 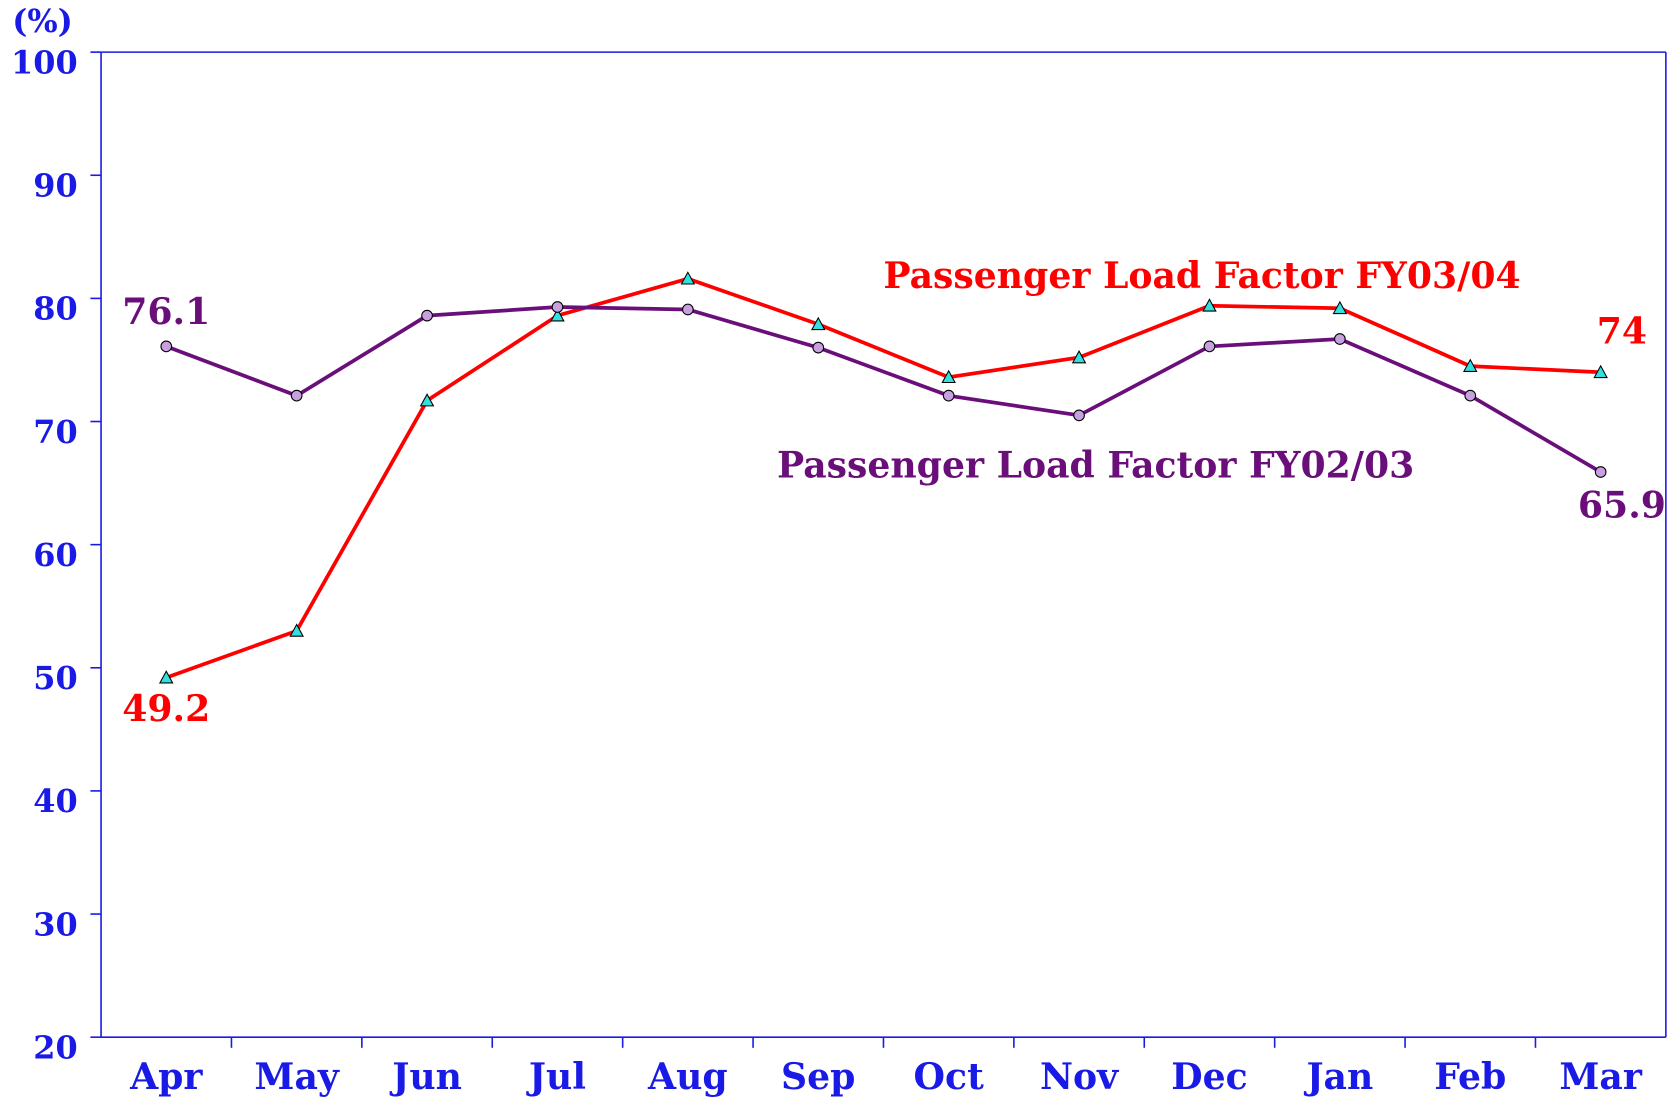 What do you see at coordinates (949, 1076) in the screenshot?
I see `x-tick-label: Oct` at bounding box center [949, 1076].